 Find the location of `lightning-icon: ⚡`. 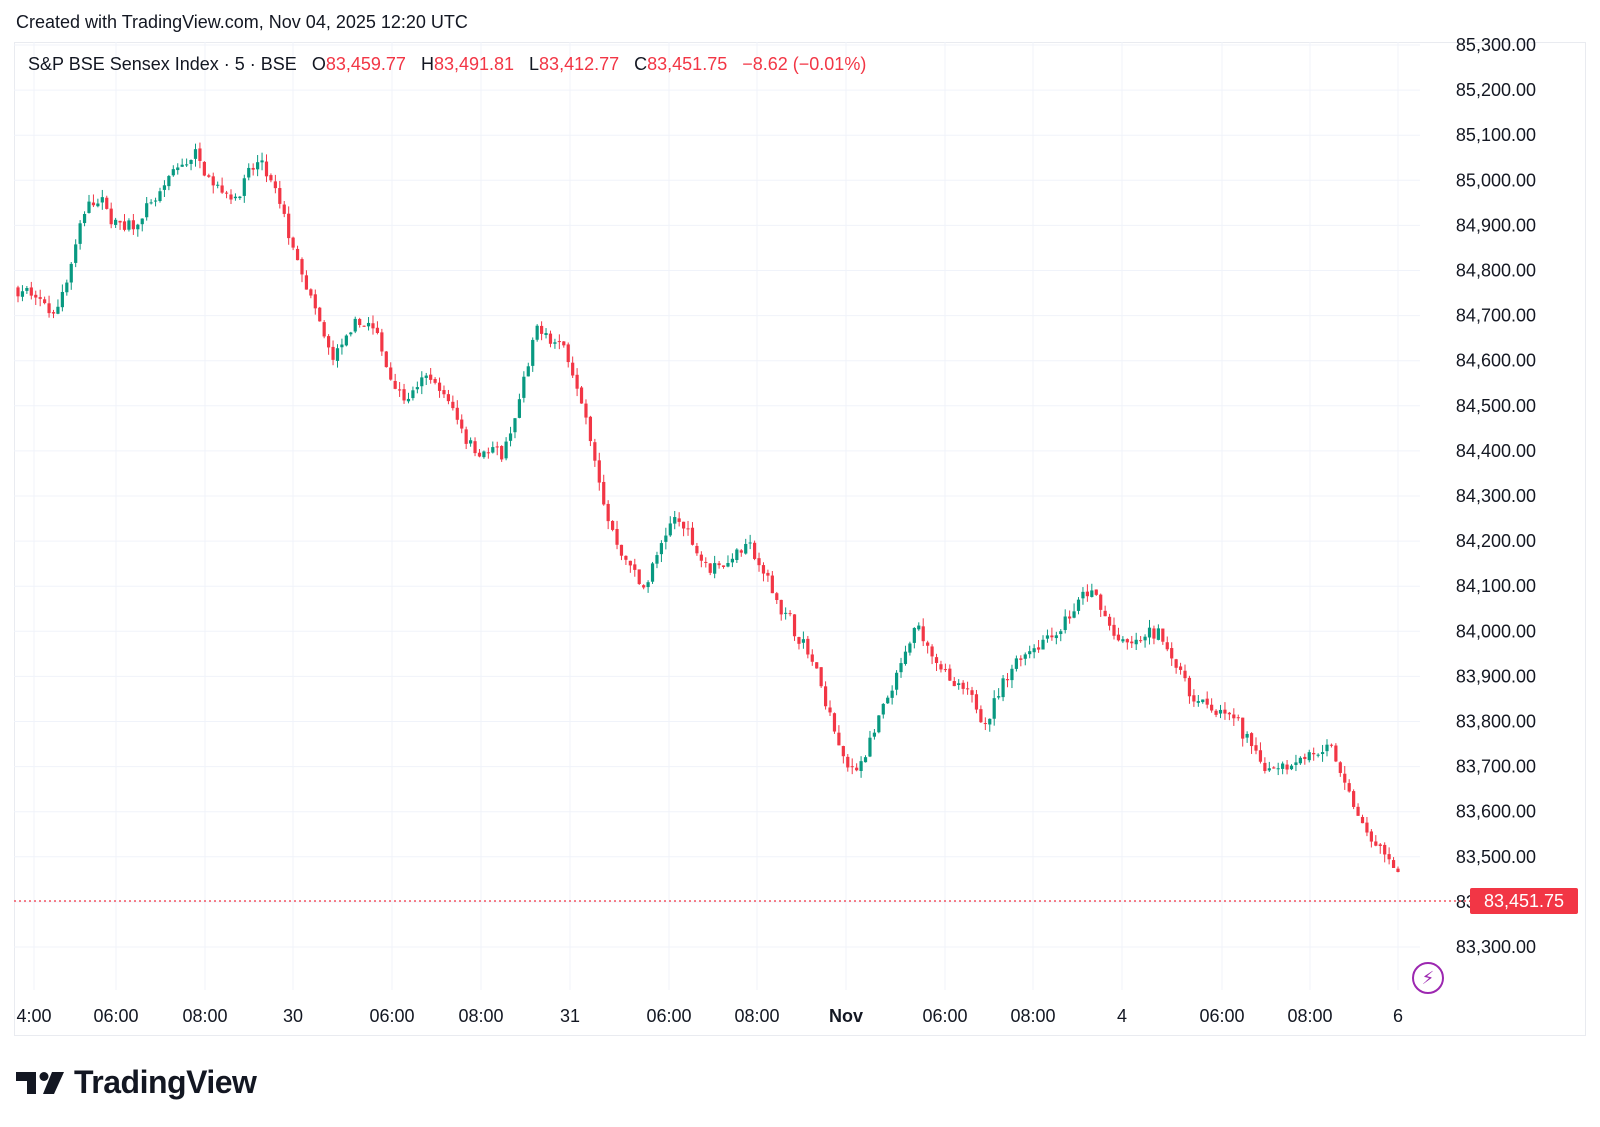

lightning-icon: ⚡ is located at coordinates (1428, 978).